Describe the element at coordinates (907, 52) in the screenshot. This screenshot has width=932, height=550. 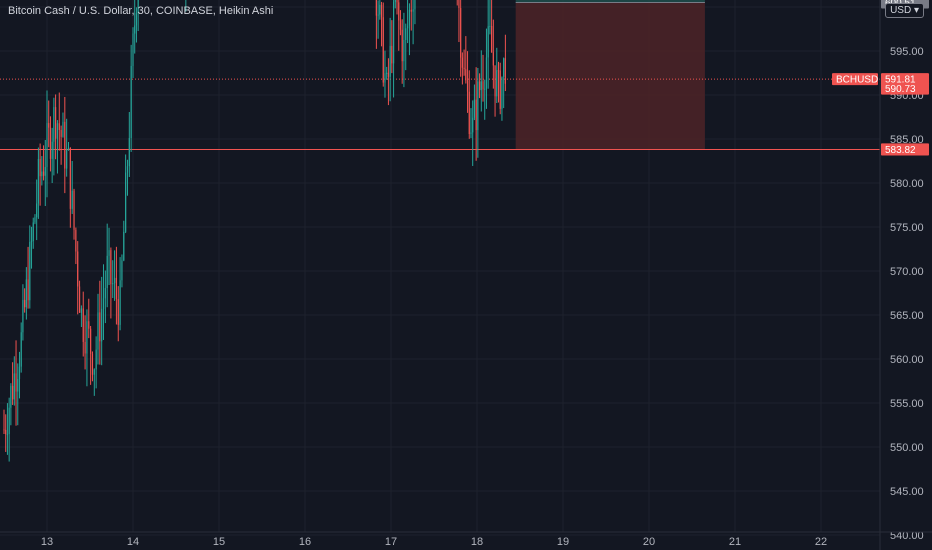
I see `price-axis-tick-label: 595.00` at that location.